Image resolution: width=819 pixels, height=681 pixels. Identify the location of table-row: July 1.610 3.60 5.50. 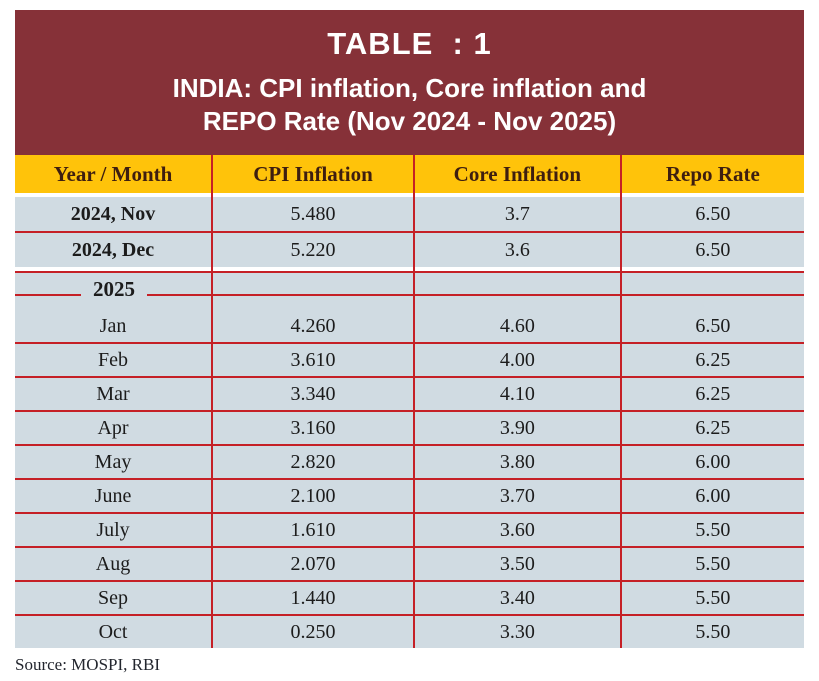
(409, 529).